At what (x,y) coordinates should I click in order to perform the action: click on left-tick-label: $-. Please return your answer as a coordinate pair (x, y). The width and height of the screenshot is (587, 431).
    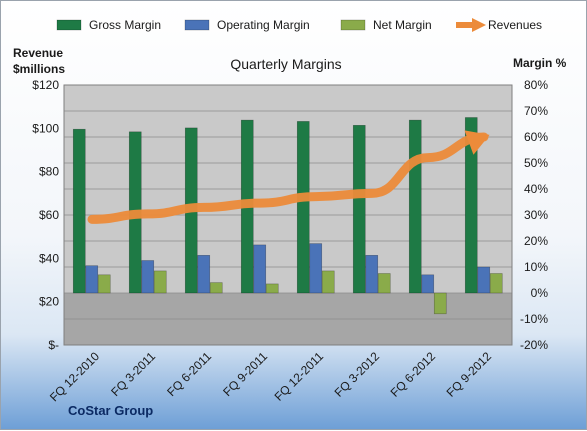
    Looking at the image, I should click on (53, 345).